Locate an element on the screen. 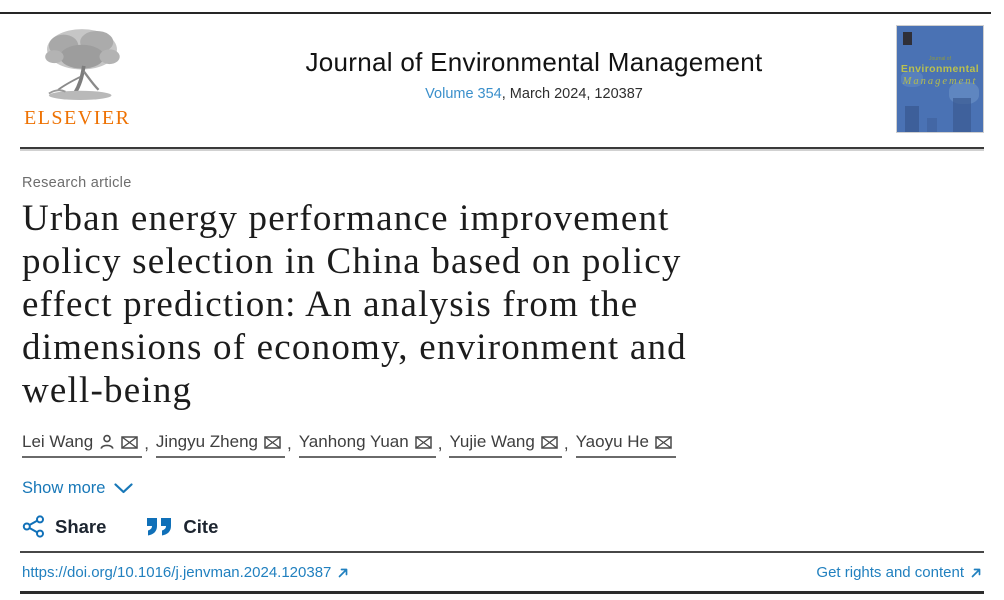 This screenshot has height=600, width=1004. author-list: Lei Wang , Jingyu Zheng , Yanhong Yuan is located at coordinates (502, 445).